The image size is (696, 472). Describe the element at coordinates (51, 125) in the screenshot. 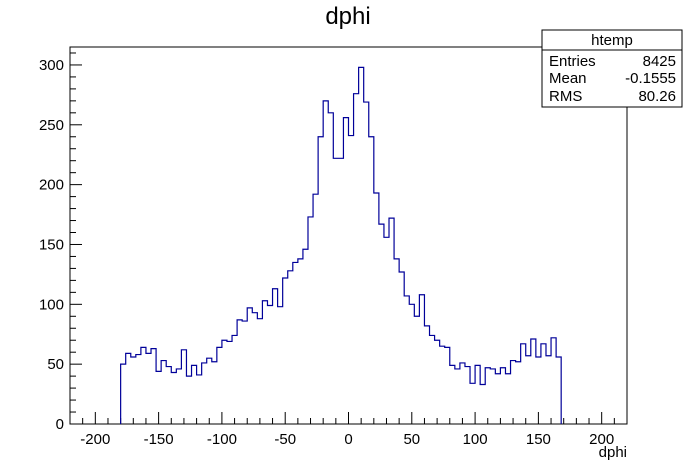

I see `y-tick-label: 250` at that location.